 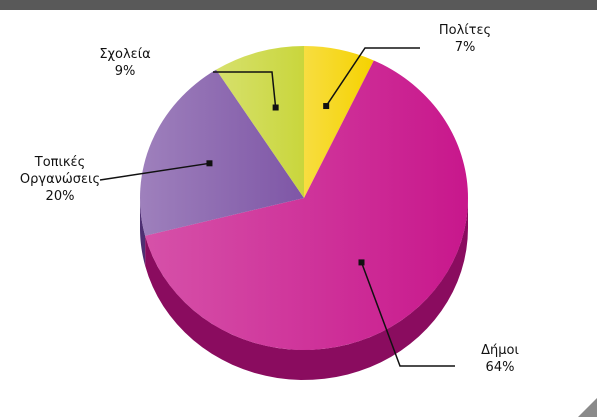 What do you see at coordinates (500, 367) in the screenshot?
I see `label-value: 64%` at bounding box center [500, 367].